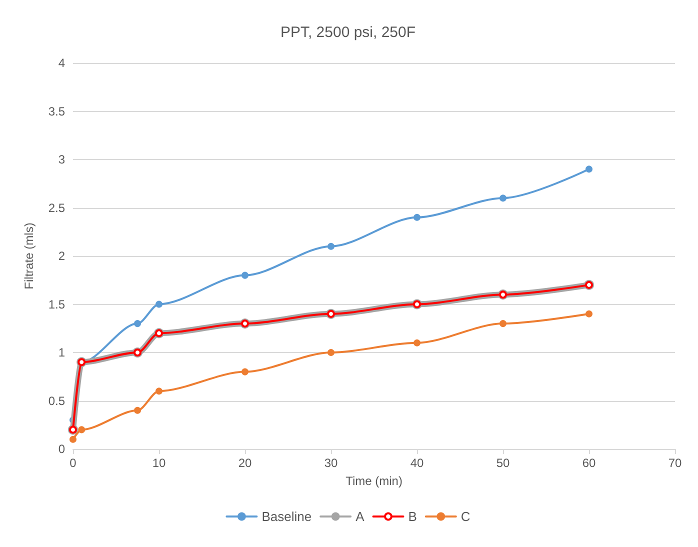 This screenshot has width=698, height=547. What do you see at coordinates (675, 463) in the screenshot?
I see `x-tick-label: 70` at bounding box center [675, 463].